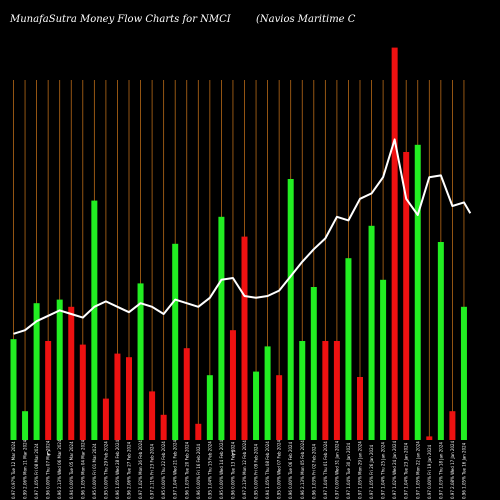  What do you see at coordinates (175, 469) in the screenshot?
I see `x-tick-label: 0.97 1.04% Wed 21 Feb 2024` at bounding box center [175, 469].